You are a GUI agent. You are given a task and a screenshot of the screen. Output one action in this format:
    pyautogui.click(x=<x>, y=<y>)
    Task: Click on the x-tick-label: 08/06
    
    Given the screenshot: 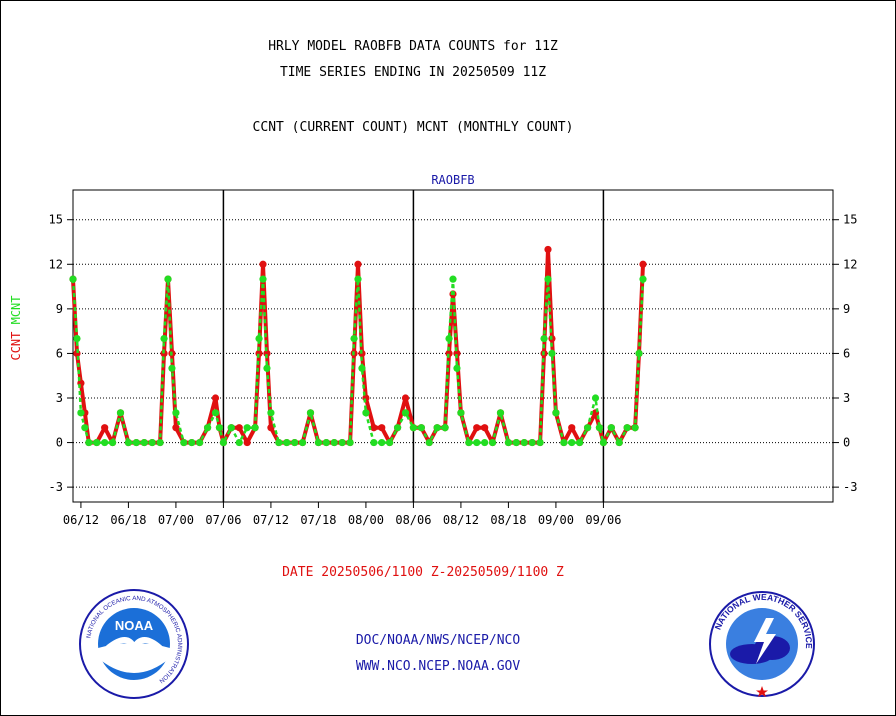 What is the action you would take?
    pyautogui.click(x=413, y=520)
    